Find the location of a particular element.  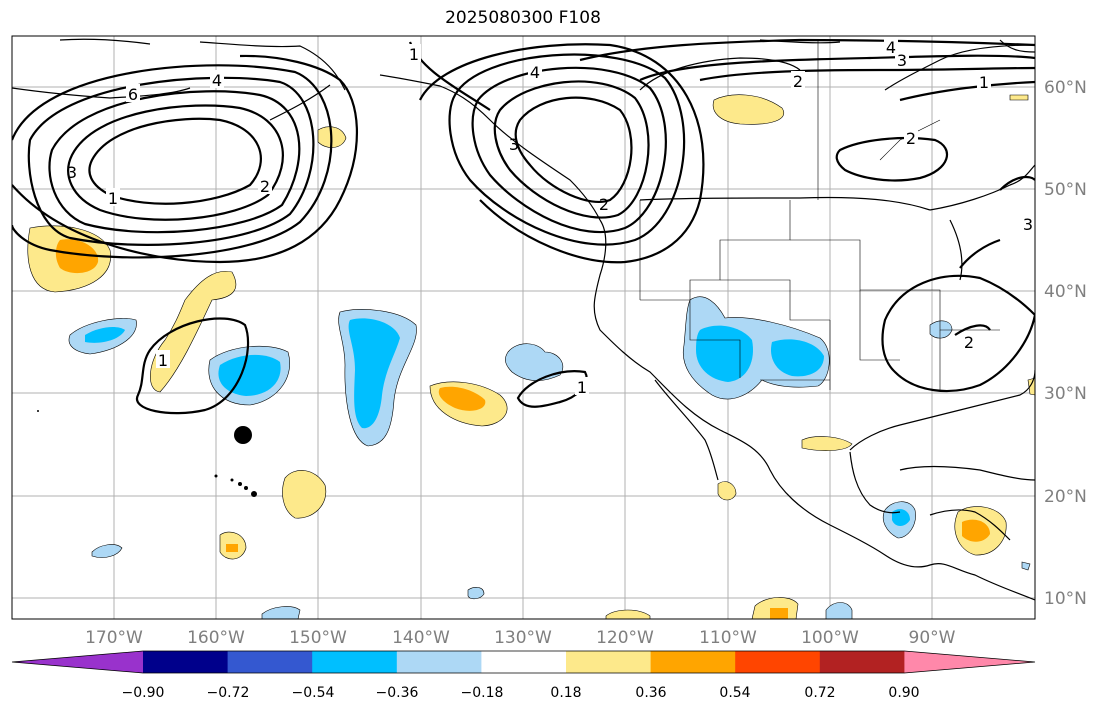

lat-label: 60°N is located at coordinates (1065, 88).